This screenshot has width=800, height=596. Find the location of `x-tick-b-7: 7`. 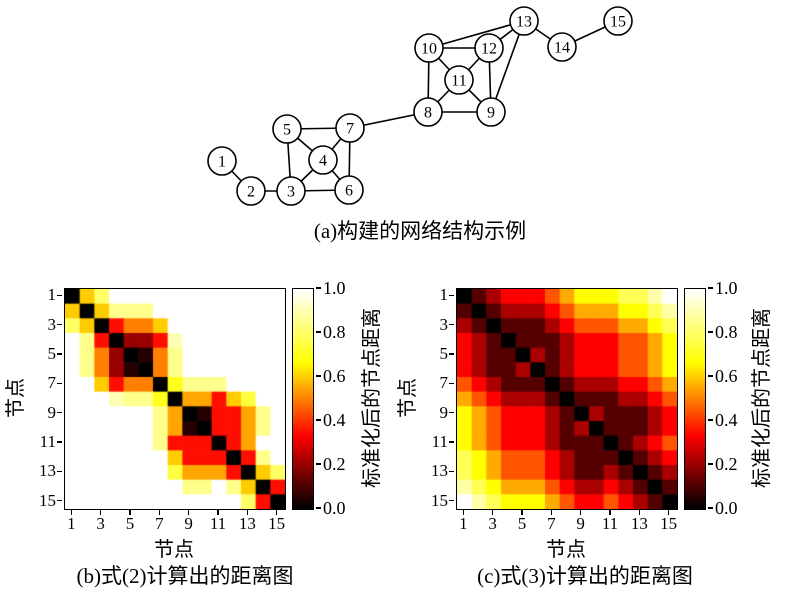

x-tick-b-7: 7 is located at coordinates (159, 523).